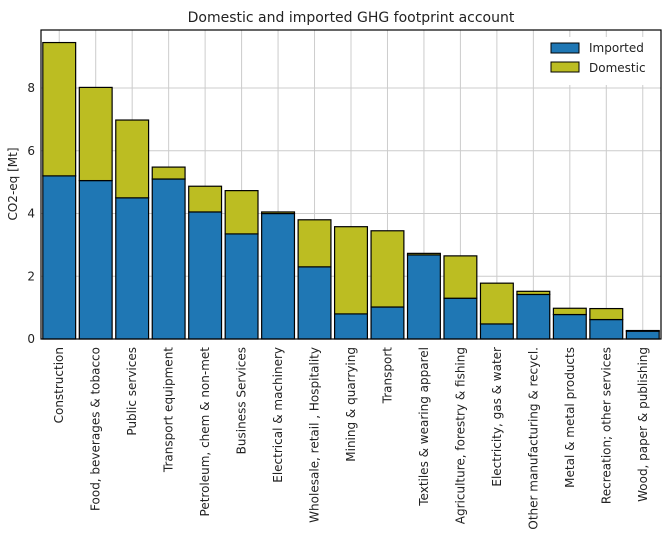  I want to click on x-tick-label: Textiles & wearing apparel, so click(424, 427).